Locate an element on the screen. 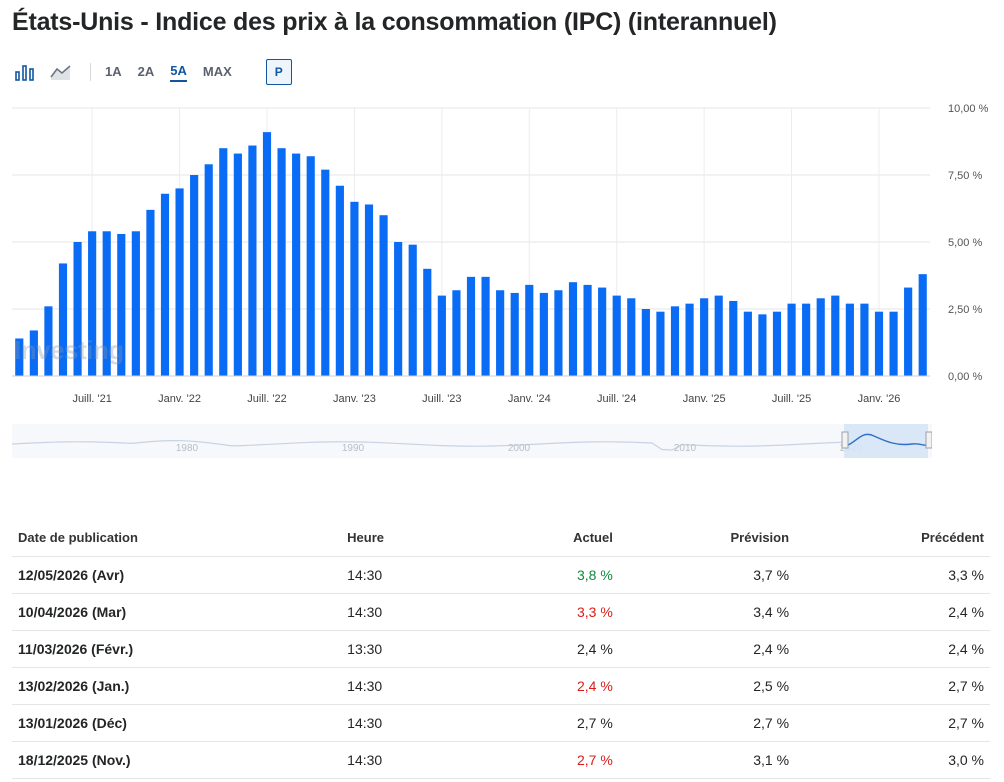 The height and width of the screenshot is (782, 1004). table-row: 10/04/2026 (Mar) 14:30 3,3 % 3,4 % 2,4 % is located at coordinates (501, 612).